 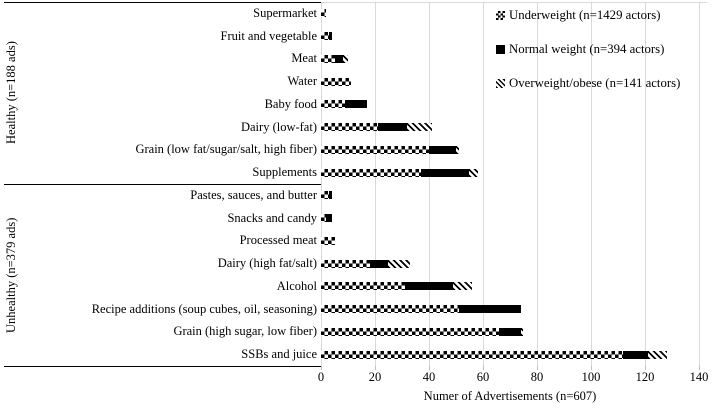 What do you see at coordinates (375, 377) in the screenshot?
I see `x-tick-label: 20` at bounding box center [375, 377].